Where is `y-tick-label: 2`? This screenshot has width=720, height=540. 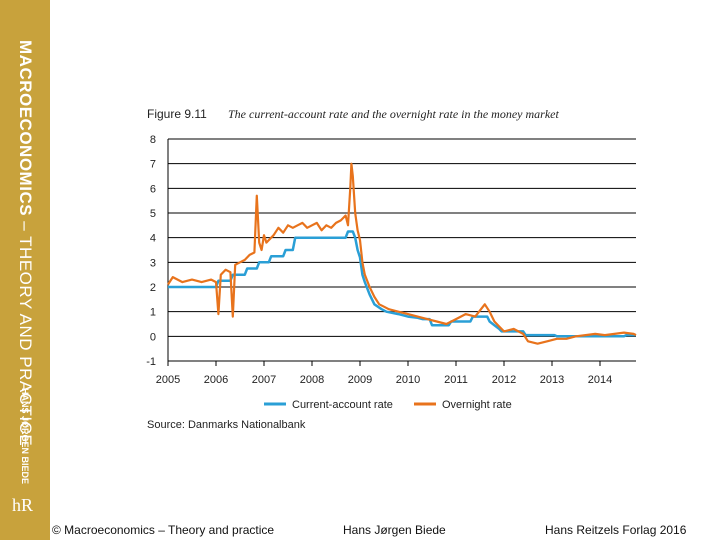 y-tick-label: 2 is located at coordinates (153, 288).